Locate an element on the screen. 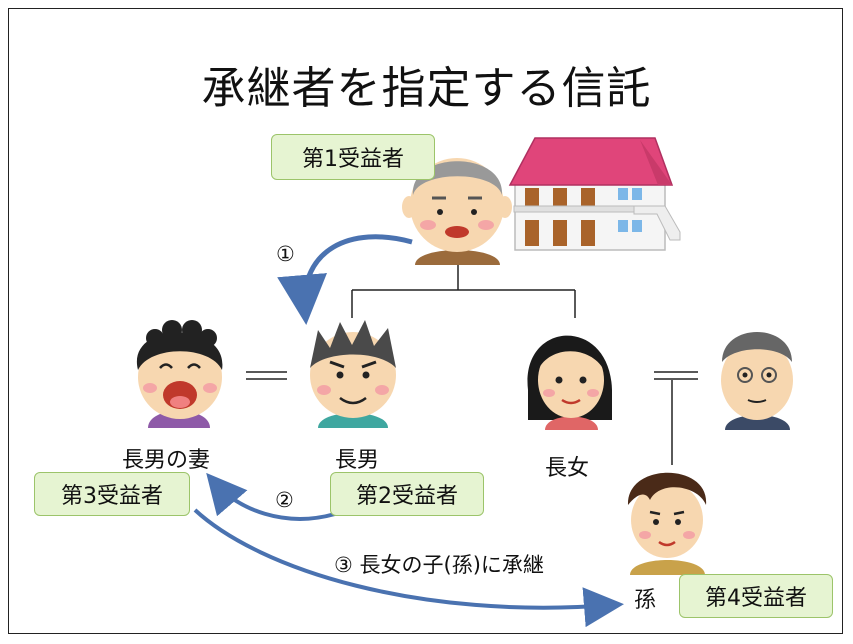  marriage-line-left is located at coordinates (266, 375).